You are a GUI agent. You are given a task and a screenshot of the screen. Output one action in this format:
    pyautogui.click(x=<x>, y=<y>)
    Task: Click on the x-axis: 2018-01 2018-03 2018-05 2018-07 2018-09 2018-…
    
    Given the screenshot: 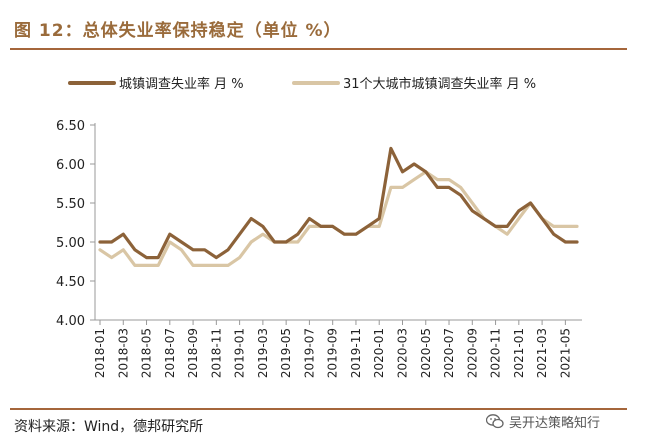 What is the action you would take?
    pyautogui.click(x=337, y=348)
    